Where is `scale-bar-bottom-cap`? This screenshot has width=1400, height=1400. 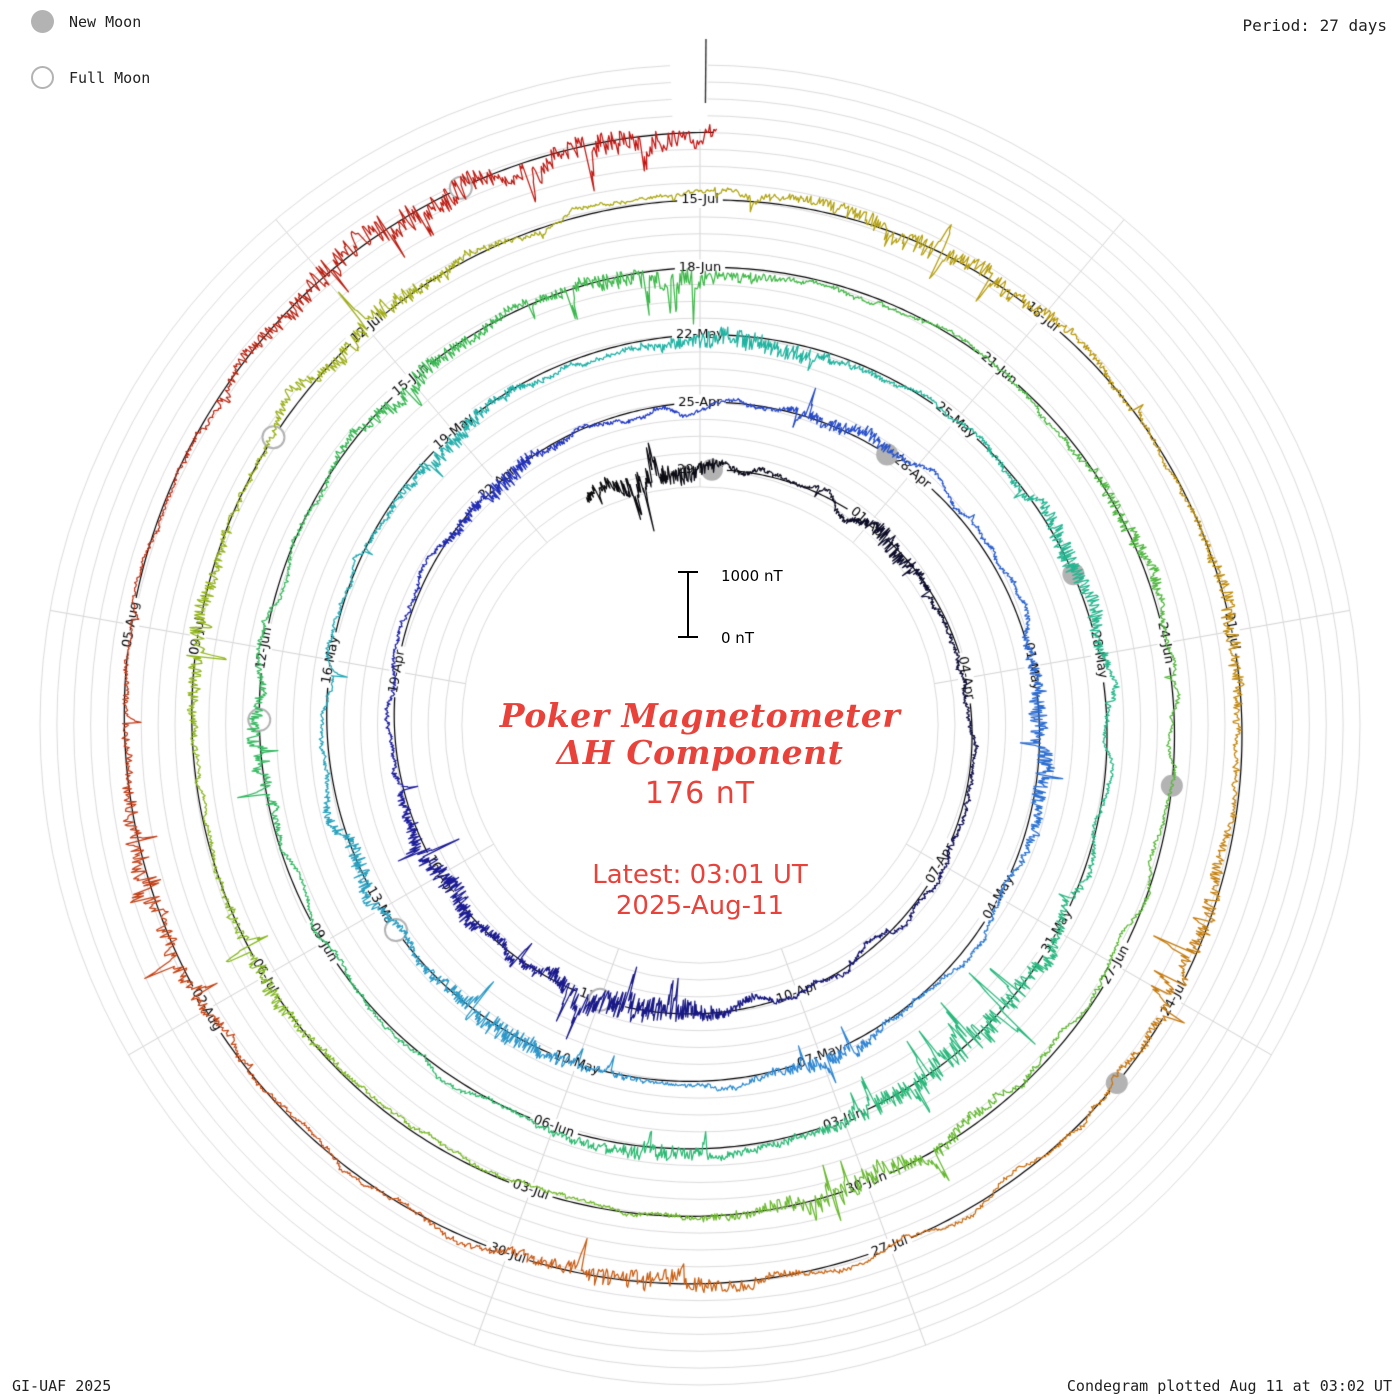
scale-bar-bottom-cap is located at coordinates (688, 637).